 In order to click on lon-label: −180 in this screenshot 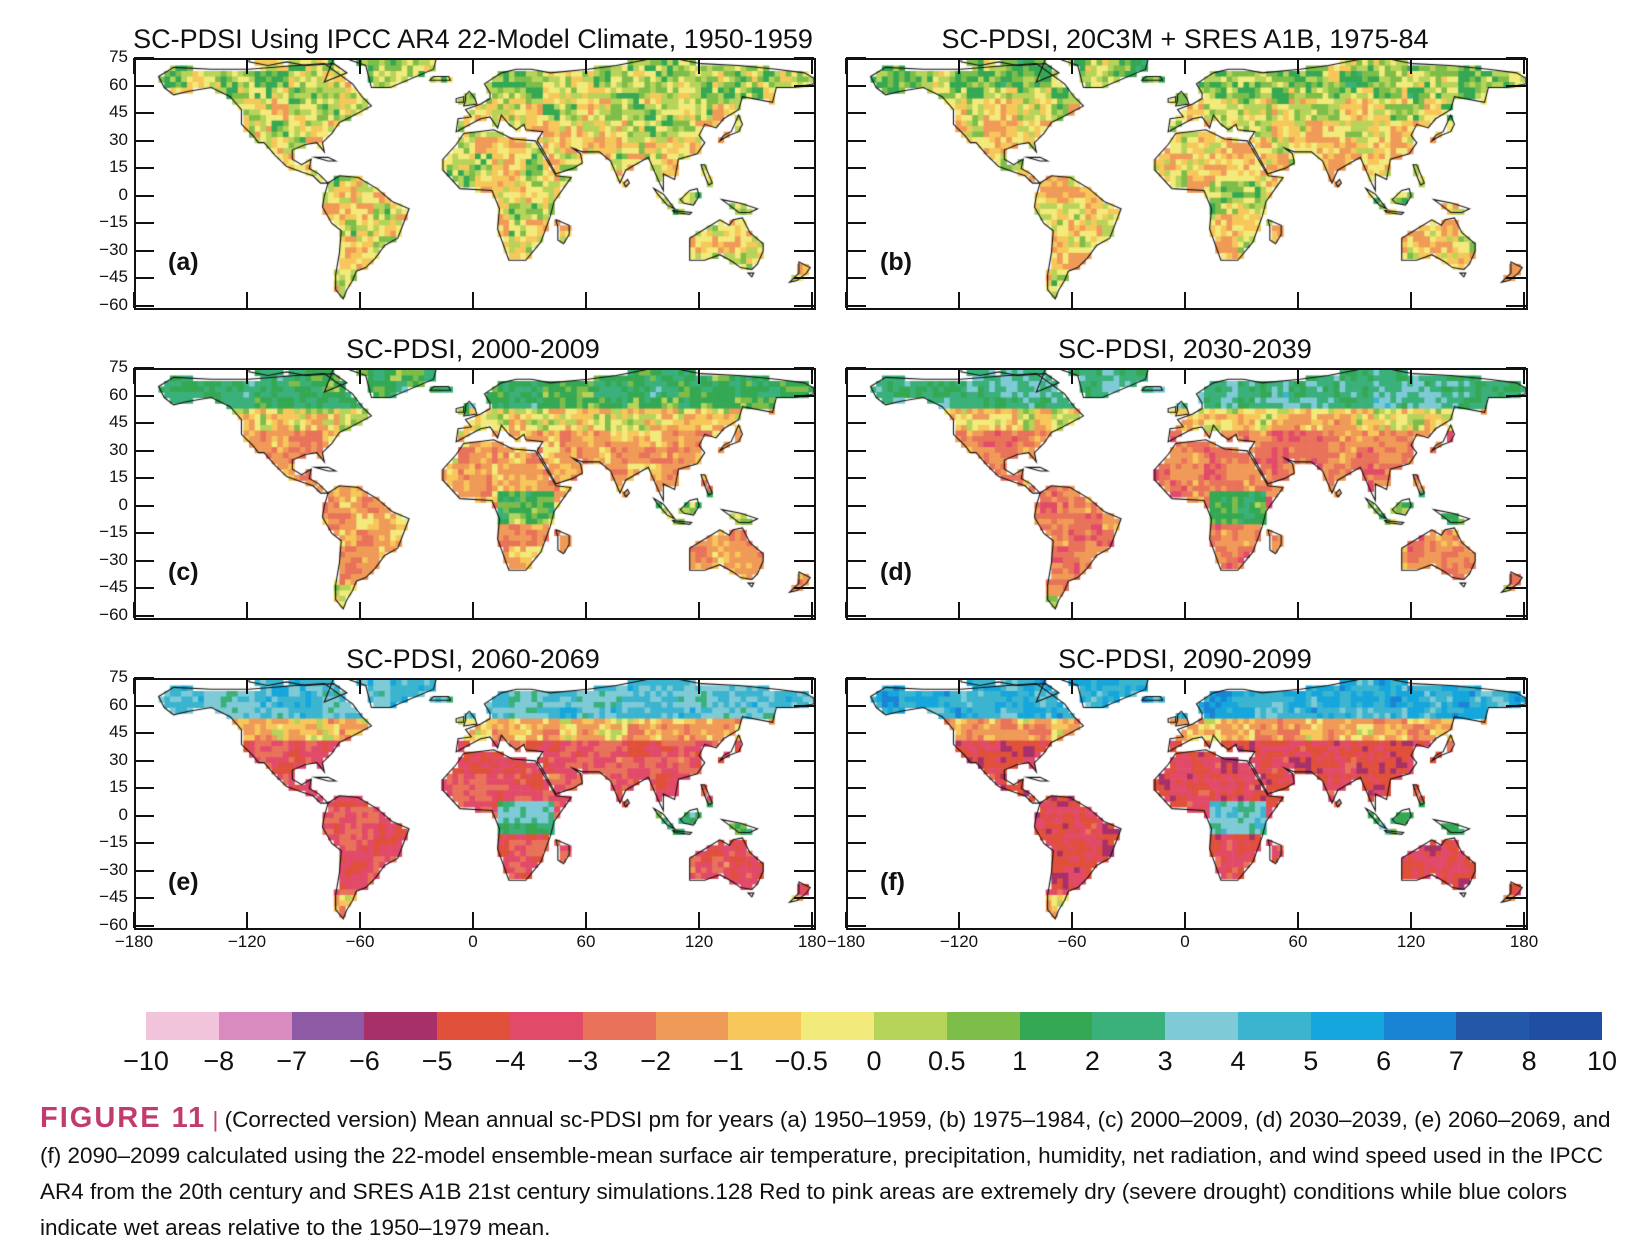, I will do `click(134, 941)`.